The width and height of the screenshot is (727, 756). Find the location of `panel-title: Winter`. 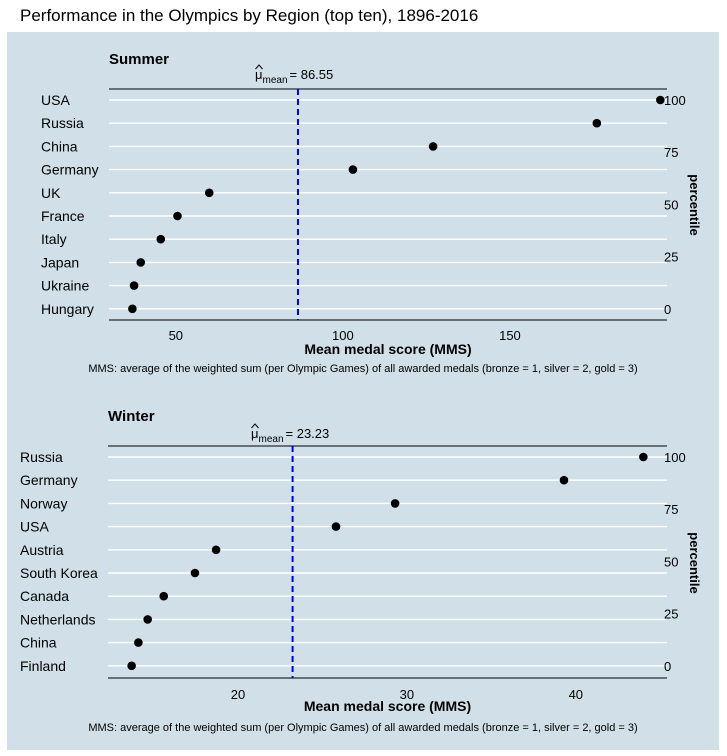

panel-title: Winter is located at coordinates (131, 416).